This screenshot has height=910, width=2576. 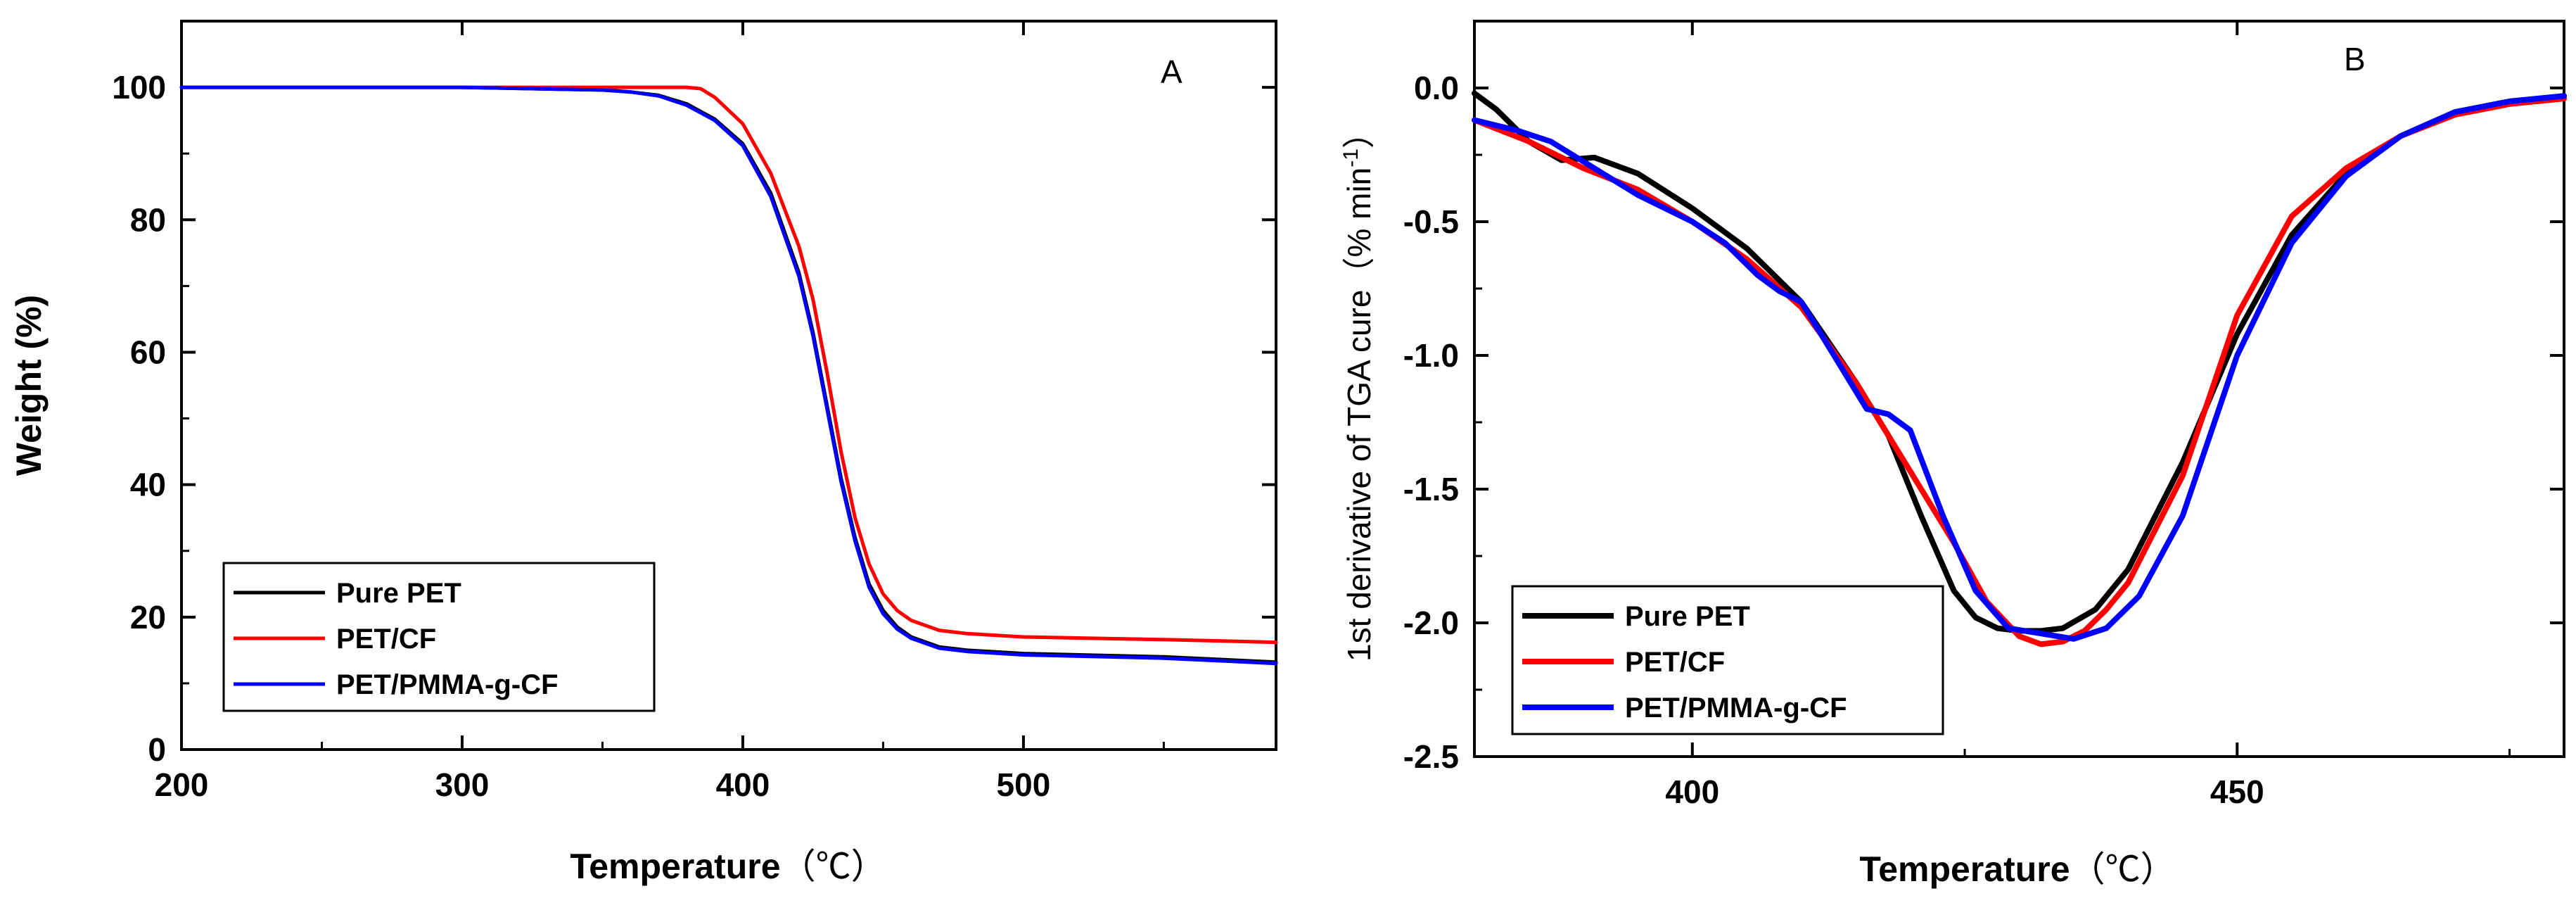 What do you see at coordinates (1436, 88) in the screenshot?
I see `y-tick-label: 0.0` at bounding box center [1436, 88].